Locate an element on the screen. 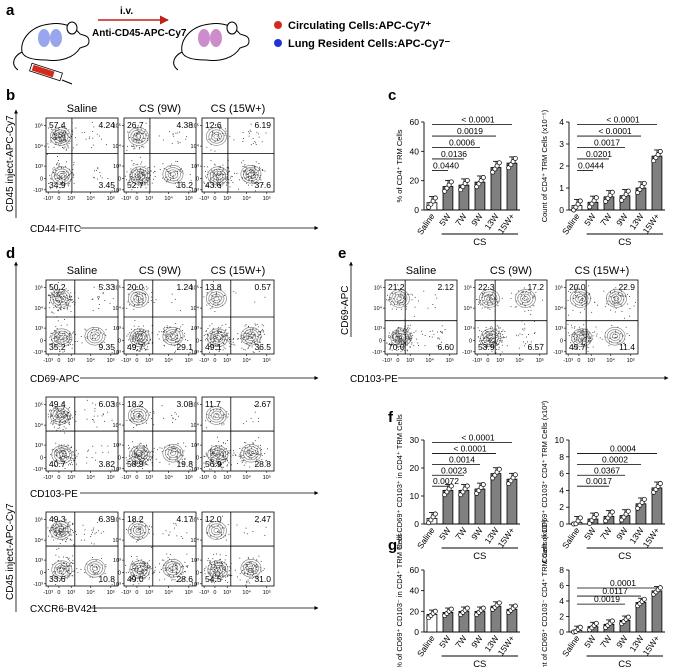  quadrant-q1-value: 20.0 is located at coordinates (135, 287).